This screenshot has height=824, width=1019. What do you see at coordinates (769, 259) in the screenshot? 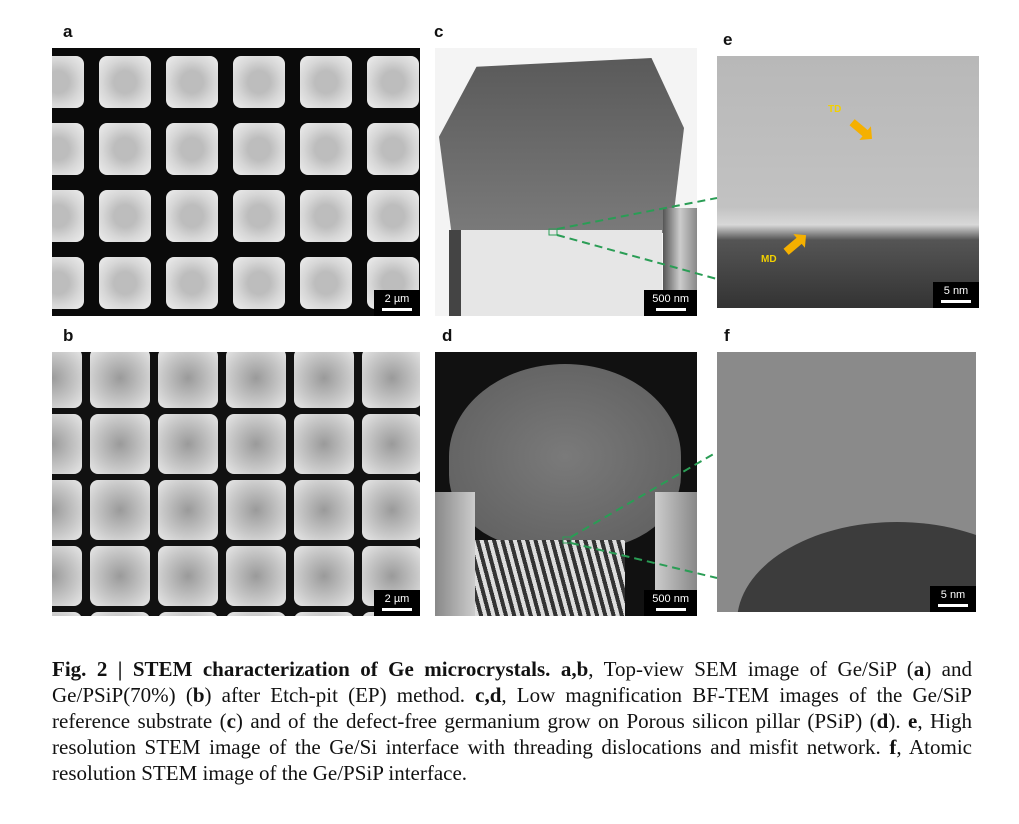
I see `annotation-md: MD` at bounding box center [769, 259].